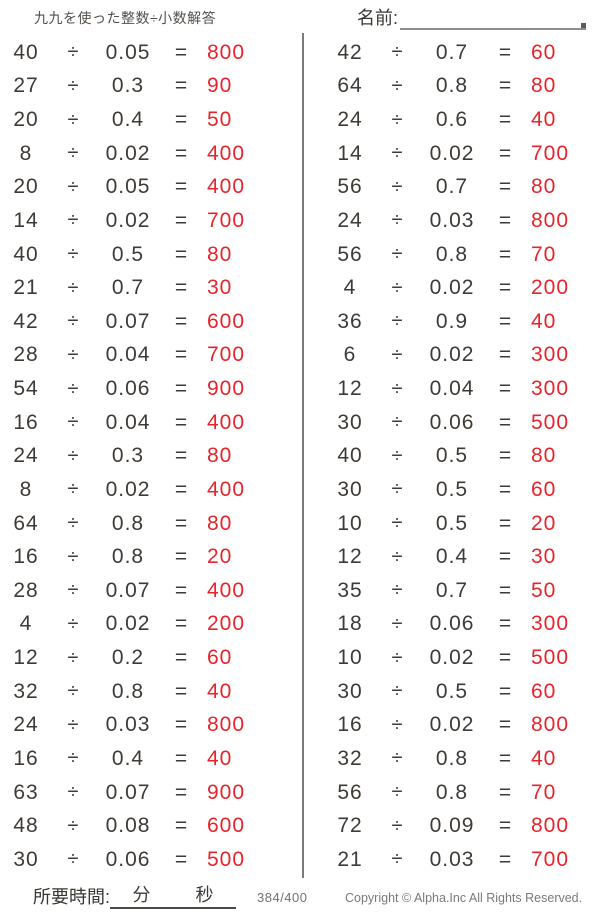 The width and height of the screenshot is (600, 915). What do you see at coordinates (350, 254) in the screenshot?
I see `dividend: 56` at bounding box center [350, 254].